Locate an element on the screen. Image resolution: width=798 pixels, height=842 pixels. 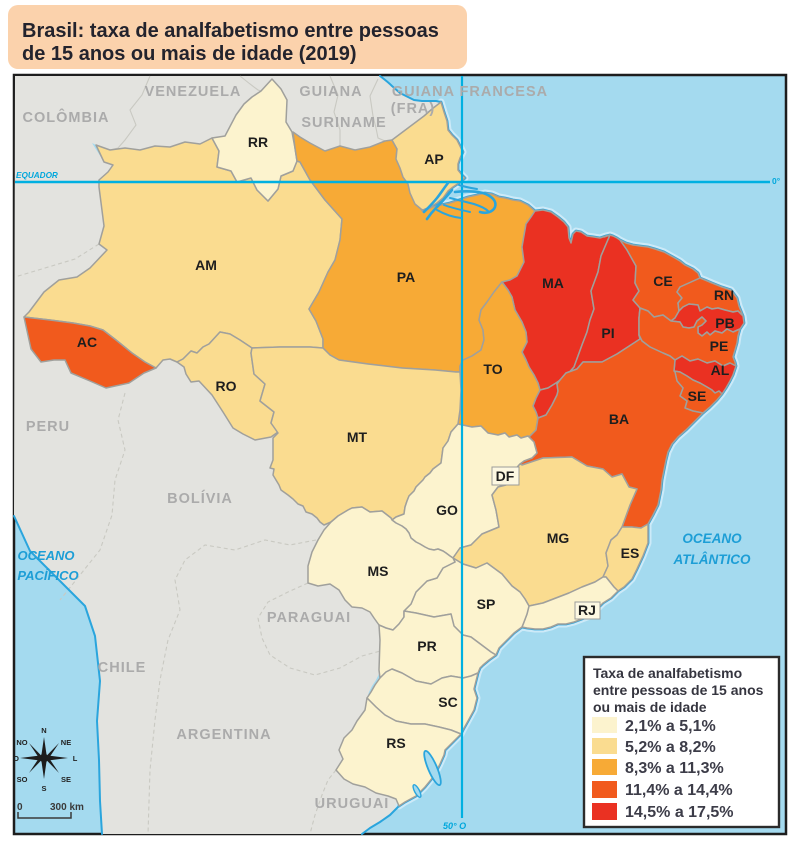
svg-text: RR is located at coordinates (258, 142).